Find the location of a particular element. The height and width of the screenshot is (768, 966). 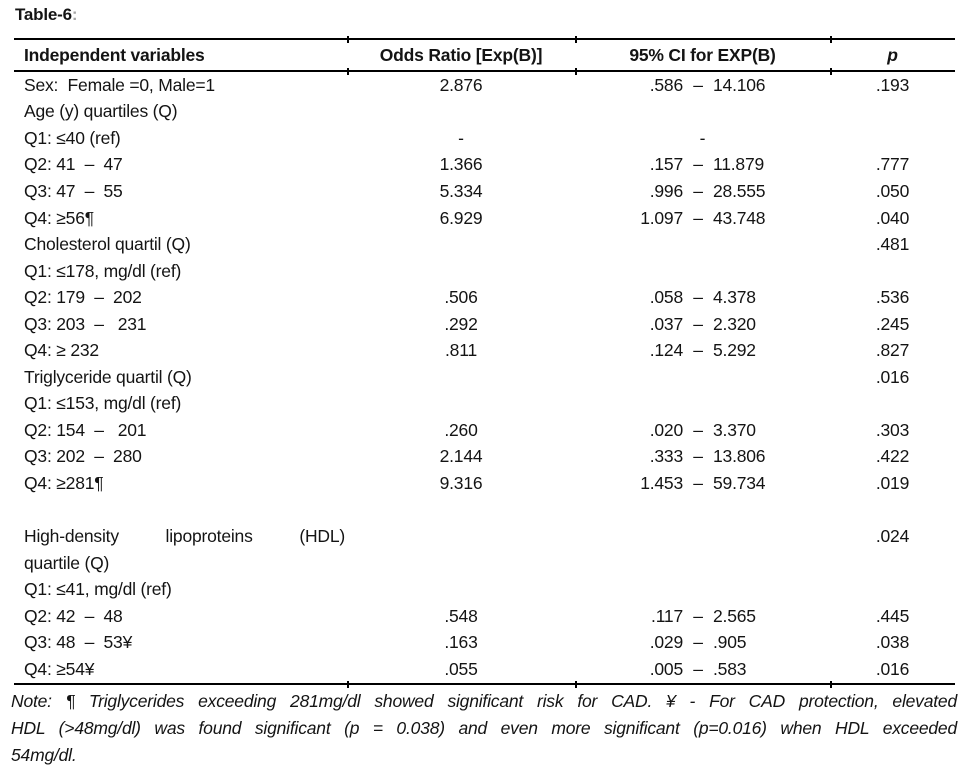

row-label: quartile (Q) is located at coordinates (67, 562).